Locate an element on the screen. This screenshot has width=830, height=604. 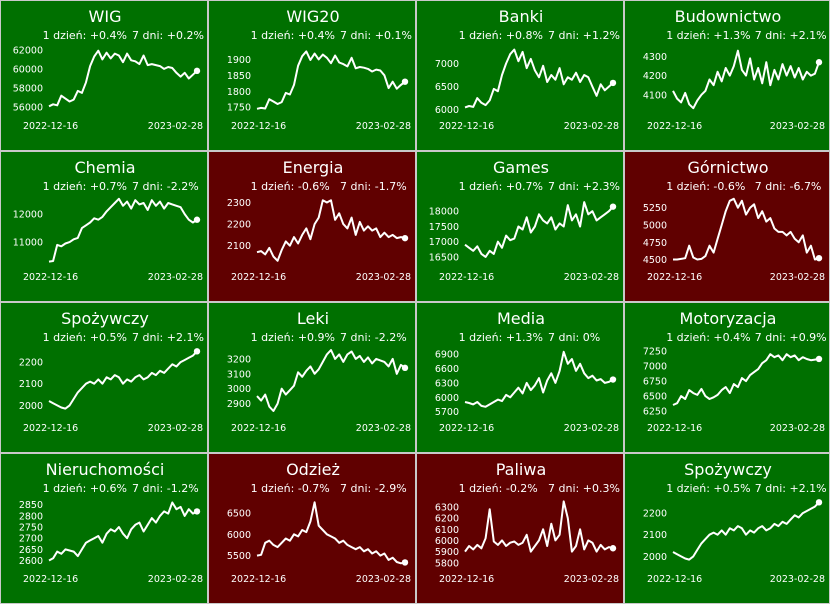
y-tick-label: 56000 is located at coordinates (28, 108).